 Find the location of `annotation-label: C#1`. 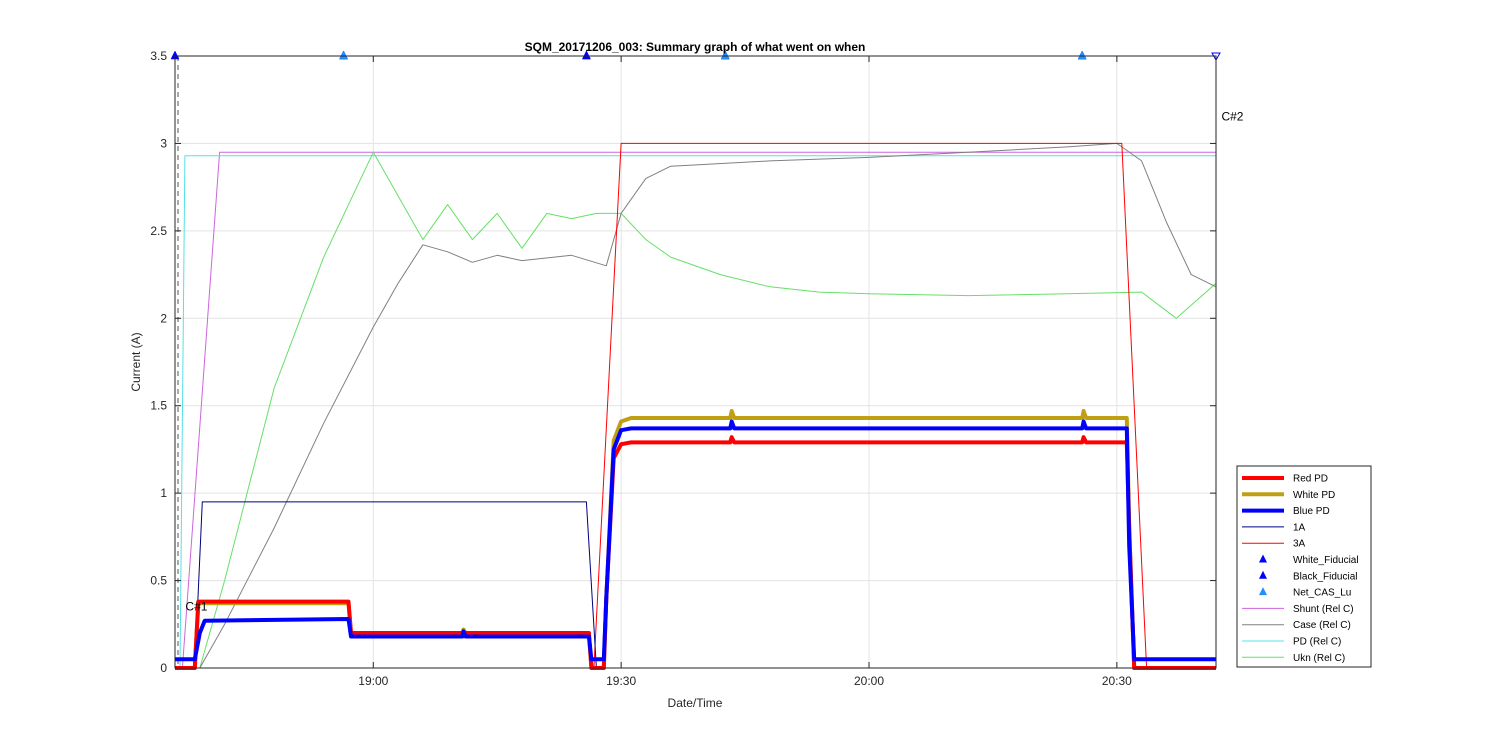

annotation-label: C#1 is located at coordinates (196, 606).